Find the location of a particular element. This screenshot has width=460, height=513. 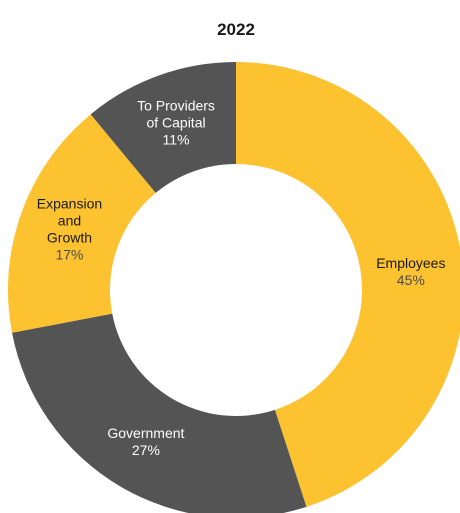

slice-value-to-providers-of-capital: 11% is located at coordinates (176, 139).